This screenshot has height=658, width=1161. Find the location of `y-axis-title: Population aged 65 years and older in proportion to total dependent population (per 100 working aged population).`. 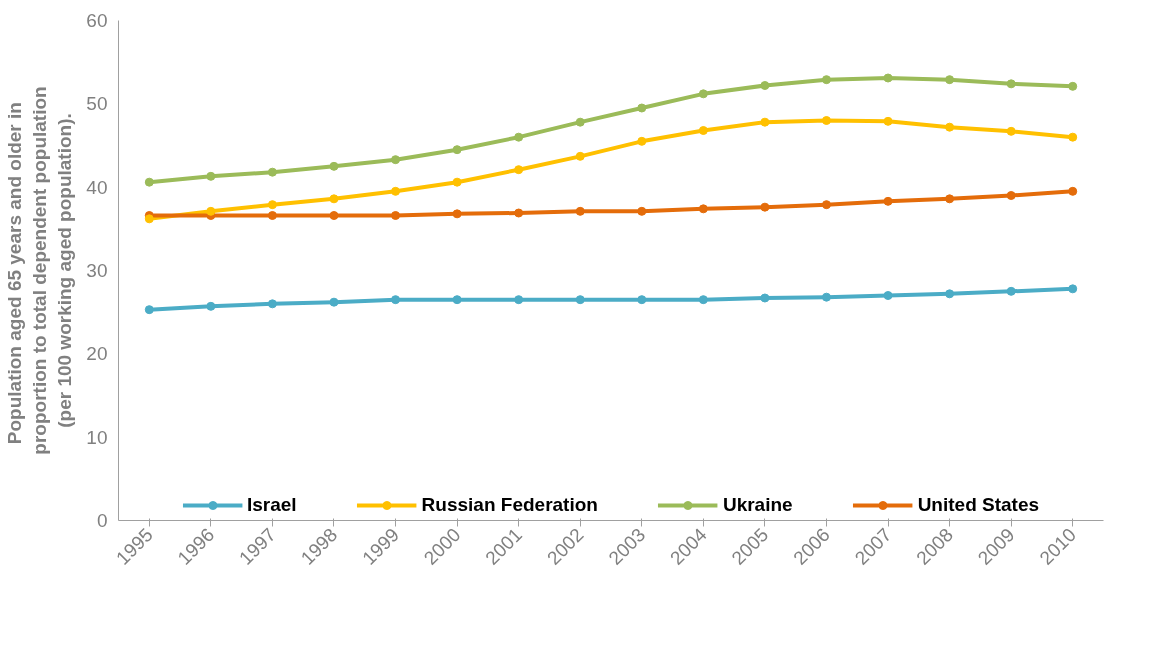

y-axis-title: Population aged 65 years and older in proportion to total dependent population (per 100 working aged population). is located at coordinates (39, 270).